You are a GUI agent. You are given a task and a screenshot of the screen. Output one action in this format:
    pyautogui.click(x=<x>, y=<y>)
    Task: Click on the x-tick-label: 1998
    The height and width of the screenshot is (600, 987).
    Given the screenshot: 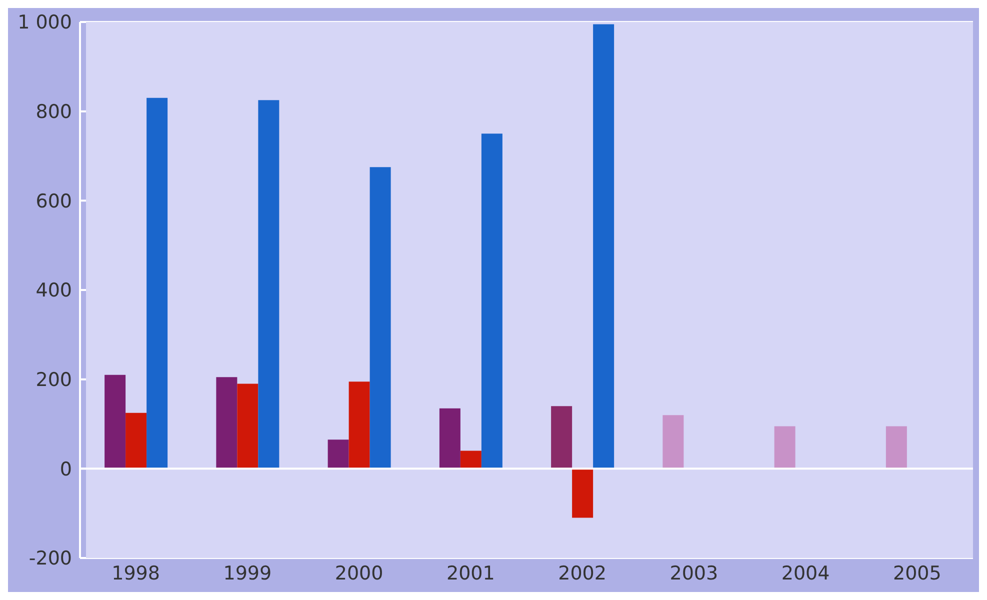 What is the action you would take?
    pyautogui.click(x=136, y=573)
    